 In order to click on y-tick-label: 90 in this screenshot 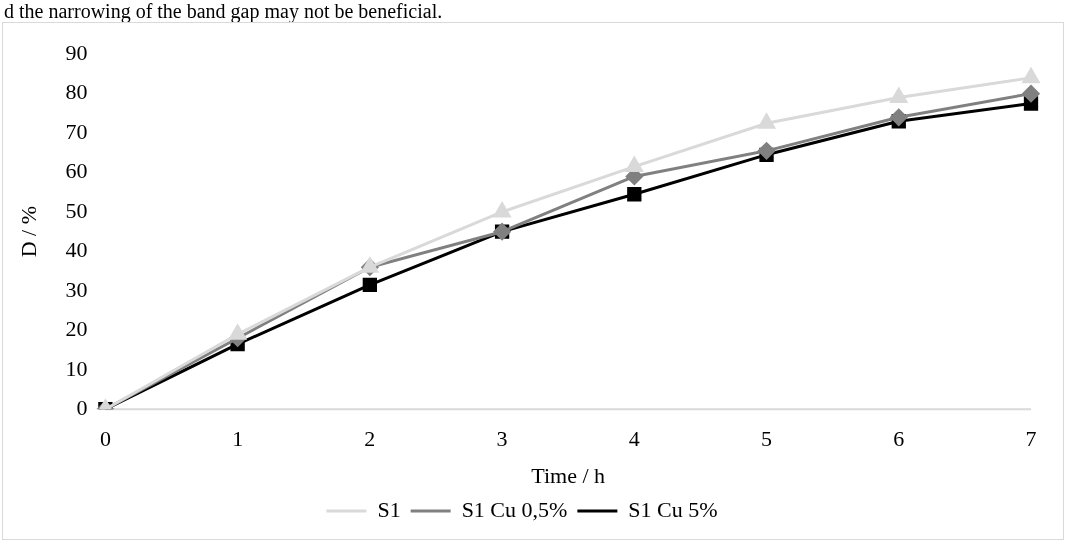, I will do `click(76, 52)`.